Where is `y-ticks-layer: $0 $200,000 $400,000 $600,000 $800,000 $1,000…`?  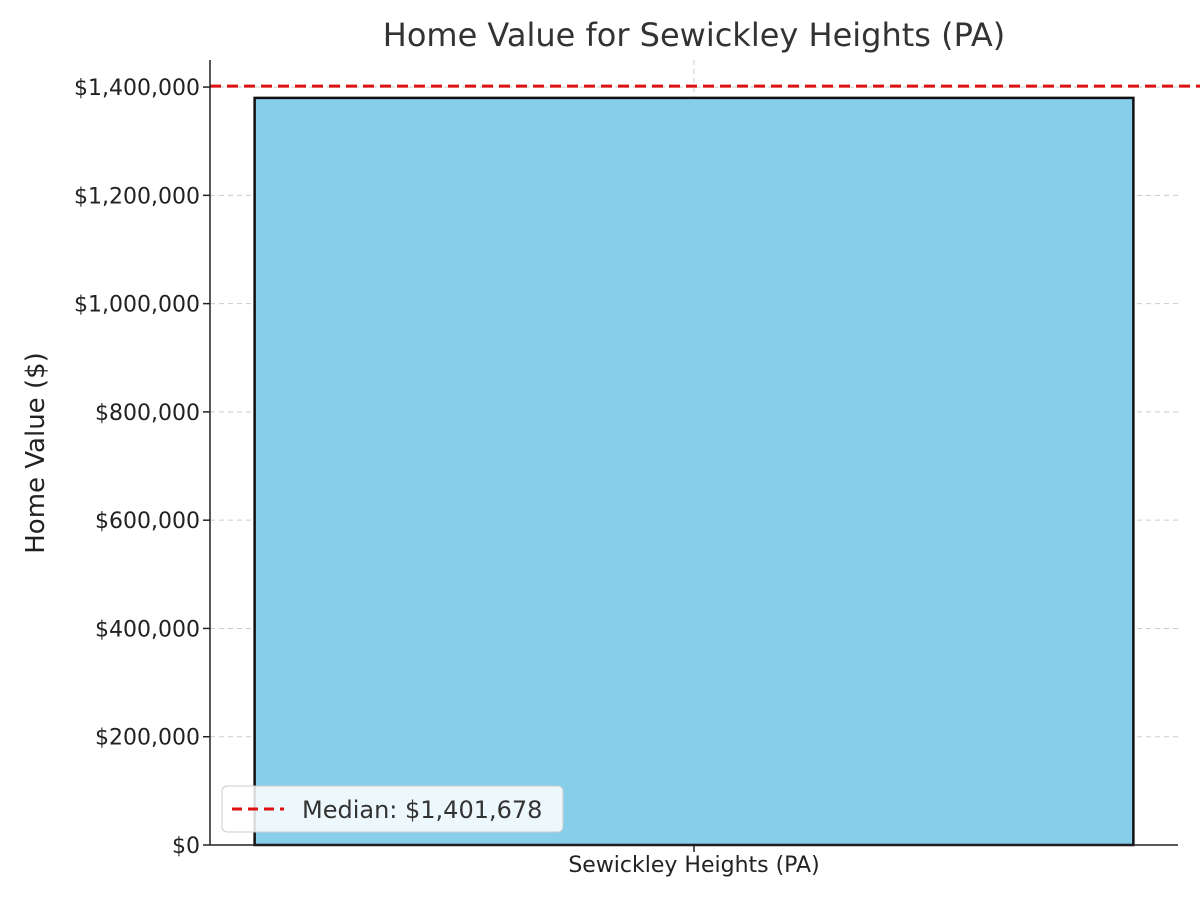
y-ticks-layer: $0 $200,000 $400,000 $600,000 $800,000 $1,000… is located at coordinates (142, 467).